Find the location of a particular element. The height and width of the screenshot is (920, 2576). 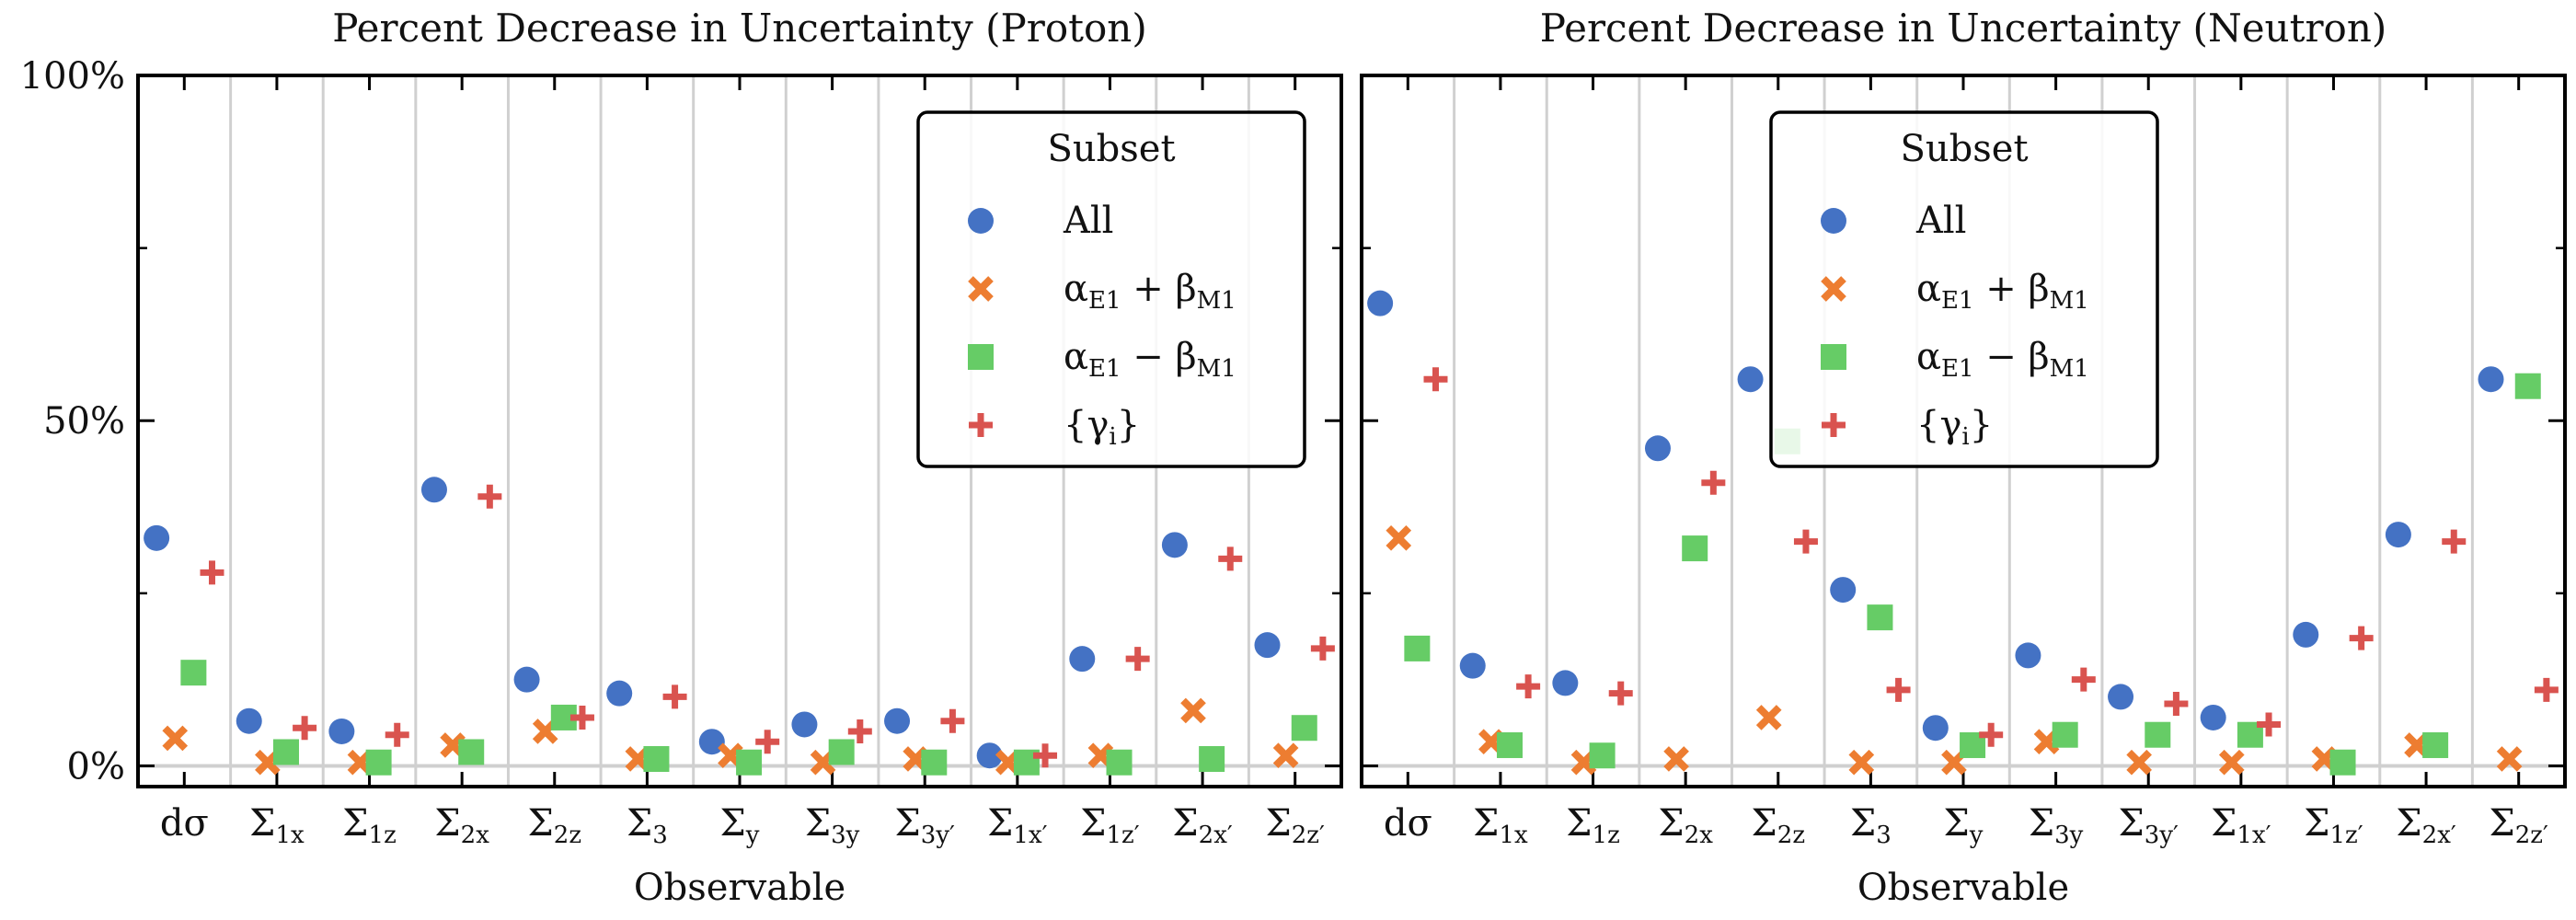

y-tick-label: 100% is located at coordinates (72, 76).